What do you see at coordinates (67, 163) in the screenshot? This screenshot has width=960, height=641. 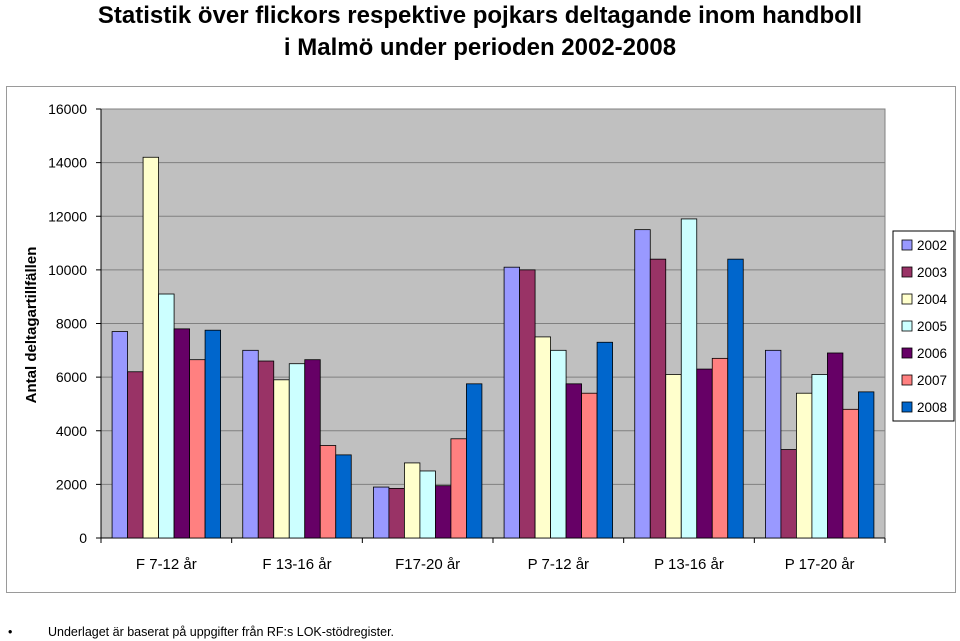 I see `y-tick-label: 14000` at bounding box center [67, 163].